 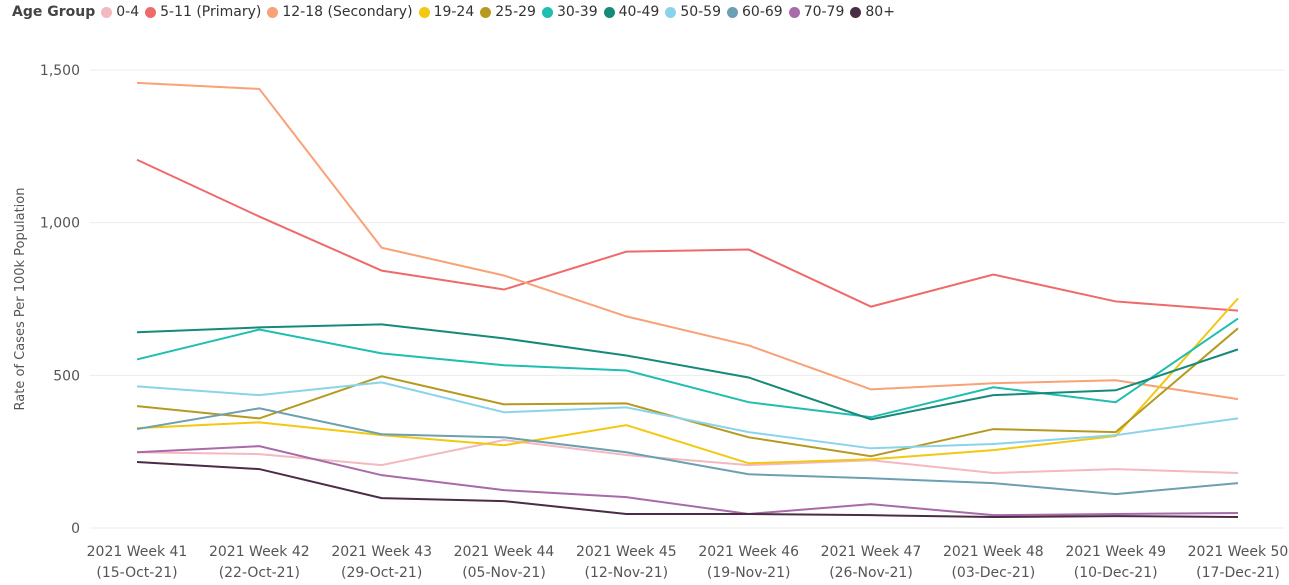 What do you see at coordinates (1116, 573) in the screenshot?
I see `x-tick-line: (10-Dec-21)` at bounding box center [1116, 573].